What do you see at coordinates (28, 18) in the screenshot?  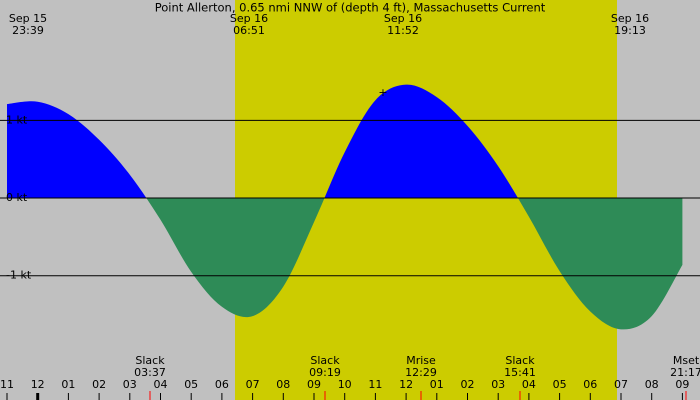 I see `top-date: Sep 15` at bounding box center [28, 18].